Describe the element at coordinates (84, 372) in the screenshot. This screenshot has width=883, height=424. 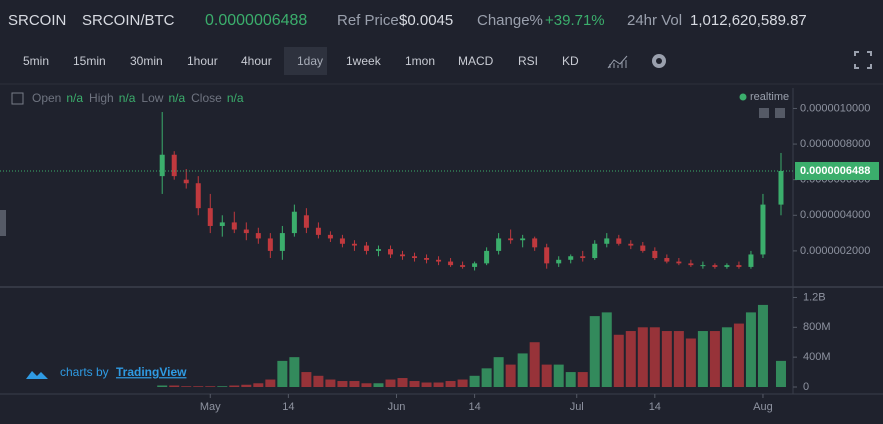
I see `attribution-prefix: charts by` at that location.